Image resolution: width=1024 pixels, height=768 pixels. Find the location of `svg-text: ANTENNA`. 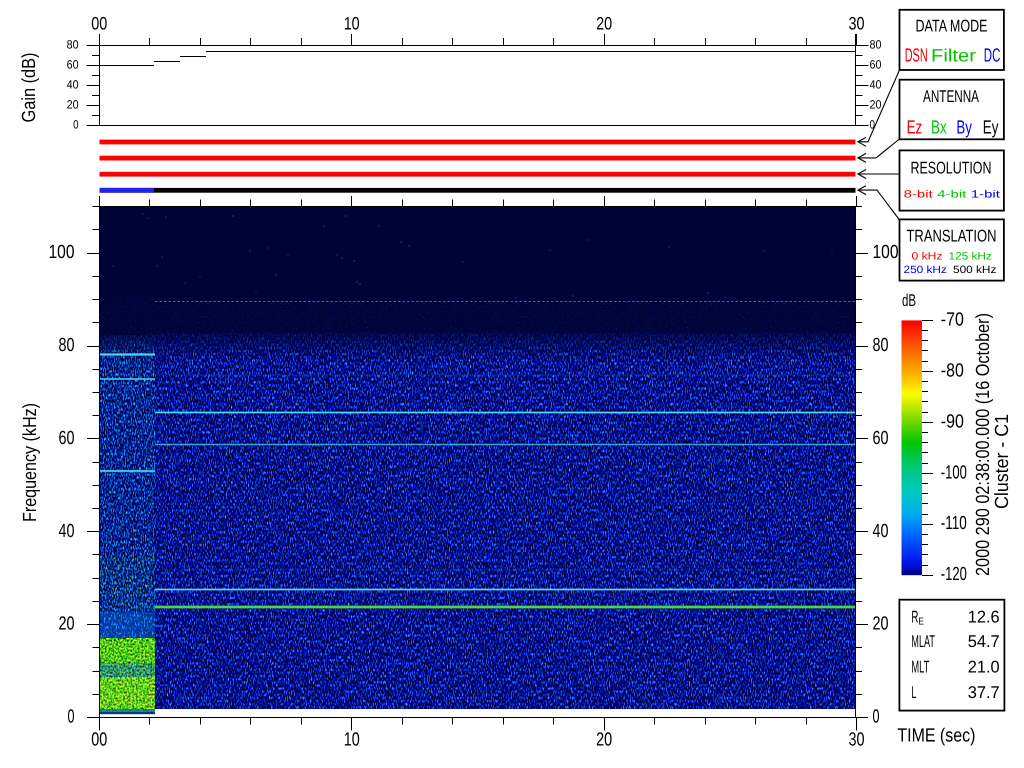

svg-text: ANTENNA is located at coordinates (951, 96).